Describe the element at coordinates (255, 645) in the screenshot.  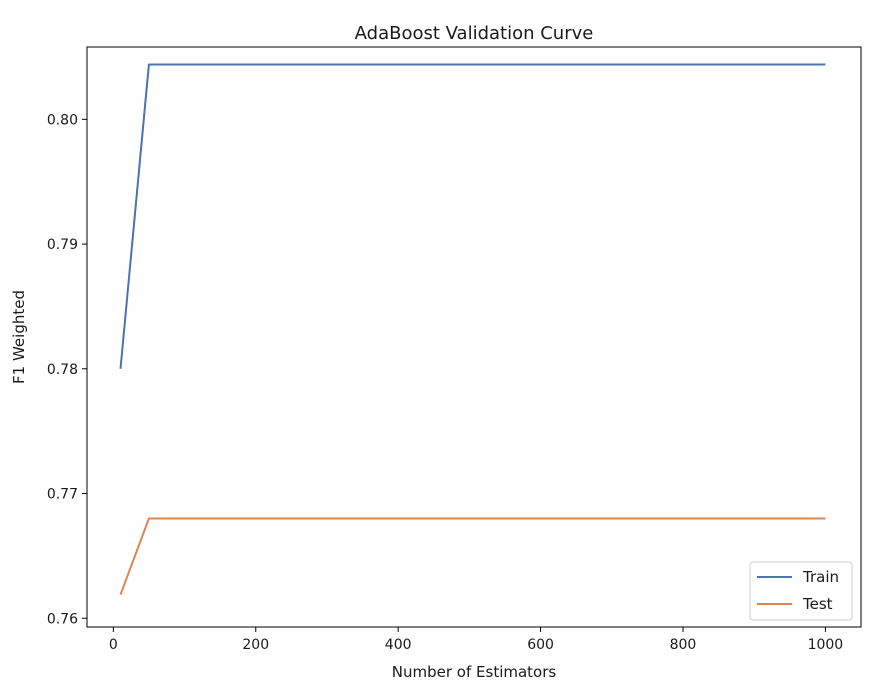
I see `x-tick-label: 200` at that location.